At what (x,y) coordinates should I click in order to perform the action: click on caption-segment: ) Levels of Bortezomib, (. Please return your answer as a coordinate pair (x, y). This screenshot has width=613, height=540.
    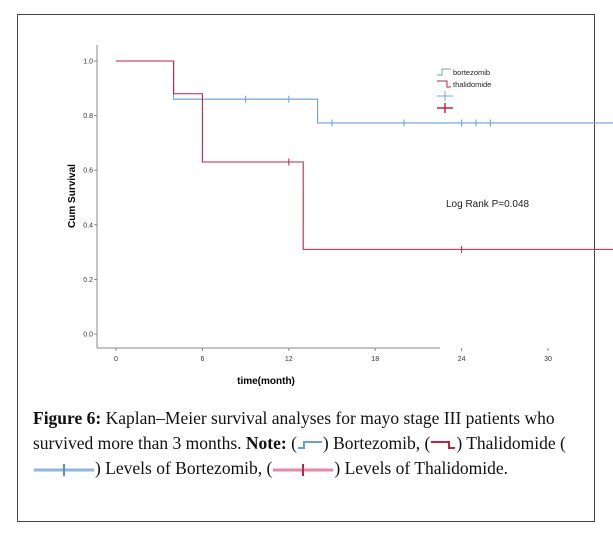
    Looking at the image, I should click on (184, 468).